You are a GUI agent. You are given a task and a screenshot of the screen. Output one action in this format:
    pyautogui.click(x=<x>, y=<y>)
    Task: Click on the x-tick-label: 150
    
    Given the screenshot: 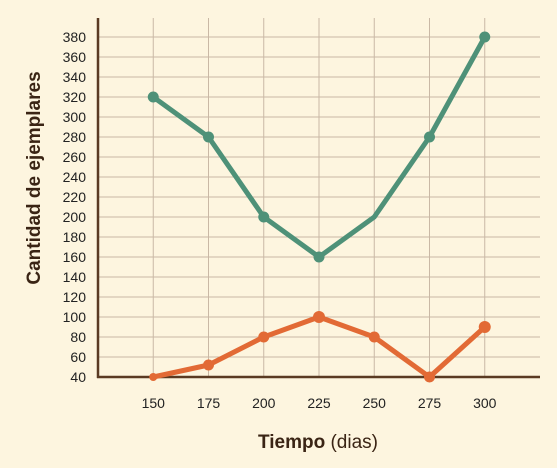 What is the action you would take?
    pyautogui.click(x=154, y=403)
    